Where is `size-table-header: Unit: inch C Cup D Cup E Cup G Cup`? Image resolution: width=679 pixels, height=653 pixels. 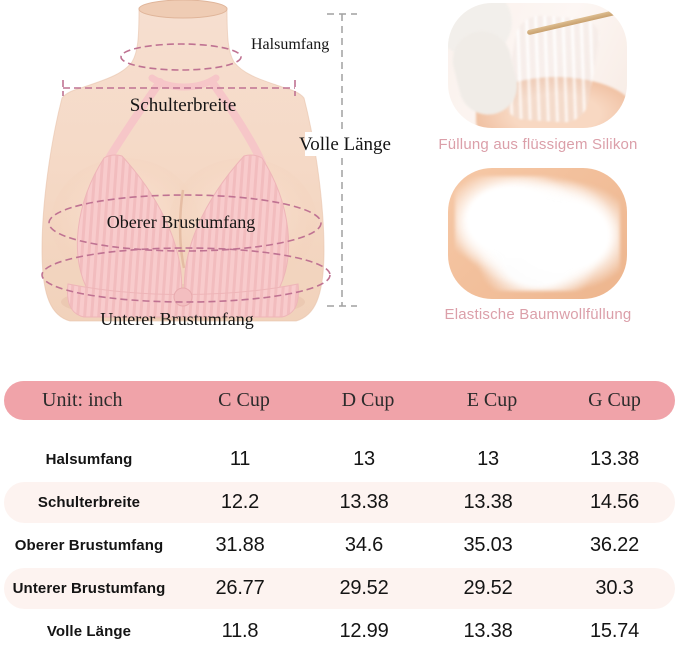
size-table-header: Unit: inch C Cup D Cup E Cup G Cup is located at coordinates (339, 400).